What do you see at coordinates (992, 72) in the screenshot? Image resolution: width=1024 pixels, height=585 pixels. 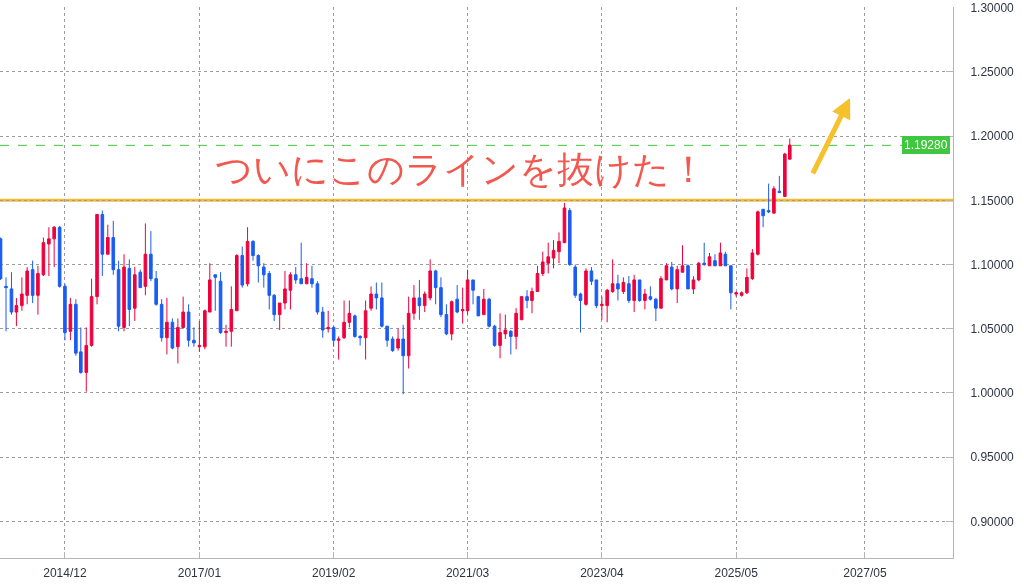 I see `y-tick-label: 1.25000` at bounding box center [992, 72].